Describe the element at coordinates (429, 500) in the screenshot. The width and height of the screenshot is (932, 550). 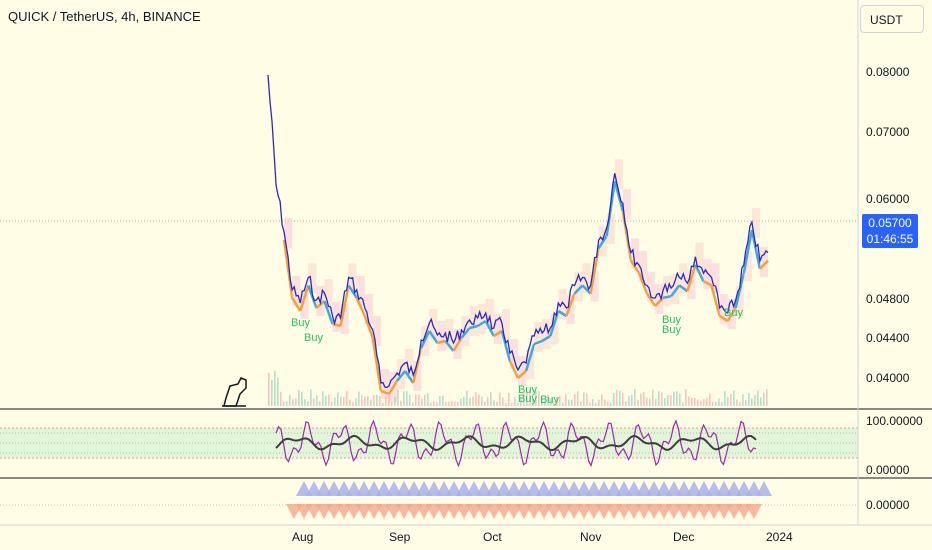
I see `signal-triangles-pane` at that location.